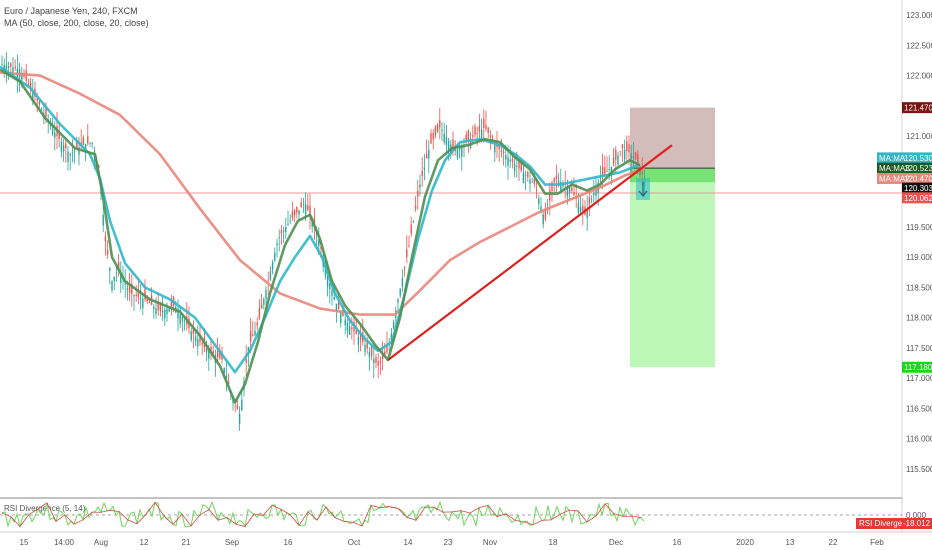 Image resolution: width=932 pixels, height=550 pixels. I want to click on price-badge-label: 120.303, so click(918, 188).